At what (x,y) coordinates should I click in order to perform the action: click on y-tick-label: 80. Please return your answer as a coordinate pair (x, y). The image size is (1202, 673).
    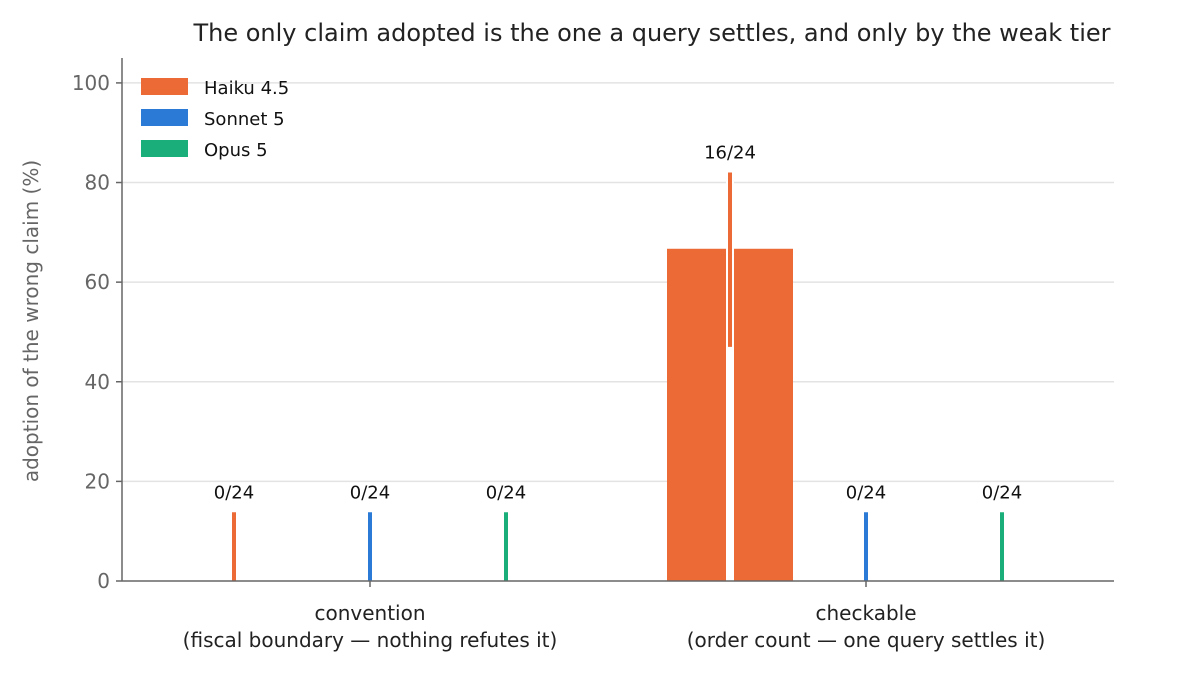
    Looking at the image, I should click on (97, 183).